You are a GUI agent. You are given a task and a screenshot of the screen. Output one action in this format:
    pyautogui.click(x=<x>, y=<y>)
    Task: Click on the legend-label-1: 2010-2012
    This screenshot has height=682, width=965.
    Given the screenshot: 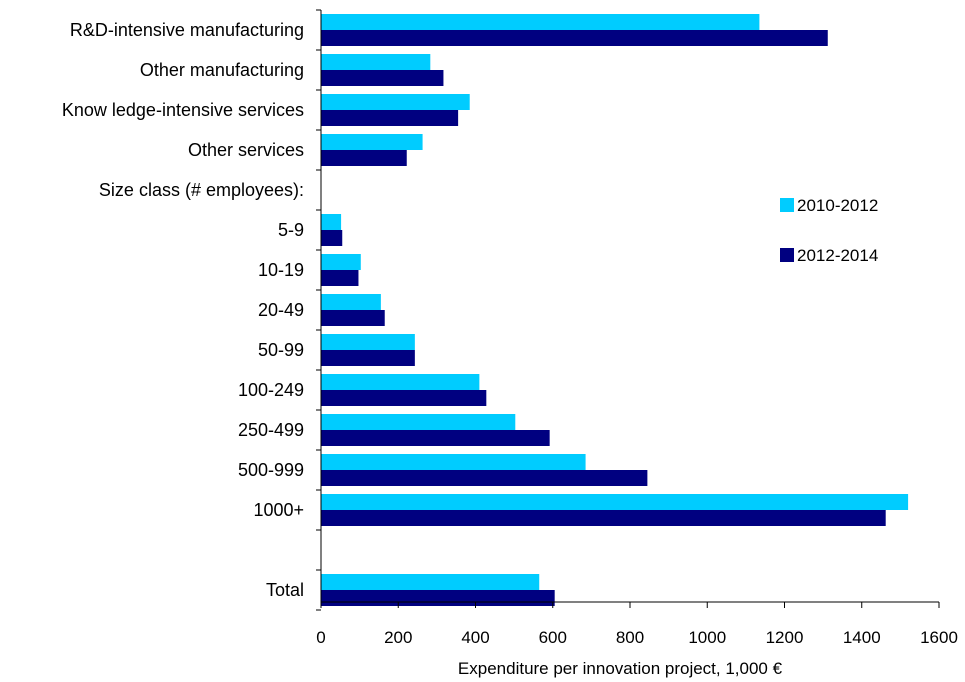 What is the action you would take?
    pyautogui.click(x=837, y=205)
    